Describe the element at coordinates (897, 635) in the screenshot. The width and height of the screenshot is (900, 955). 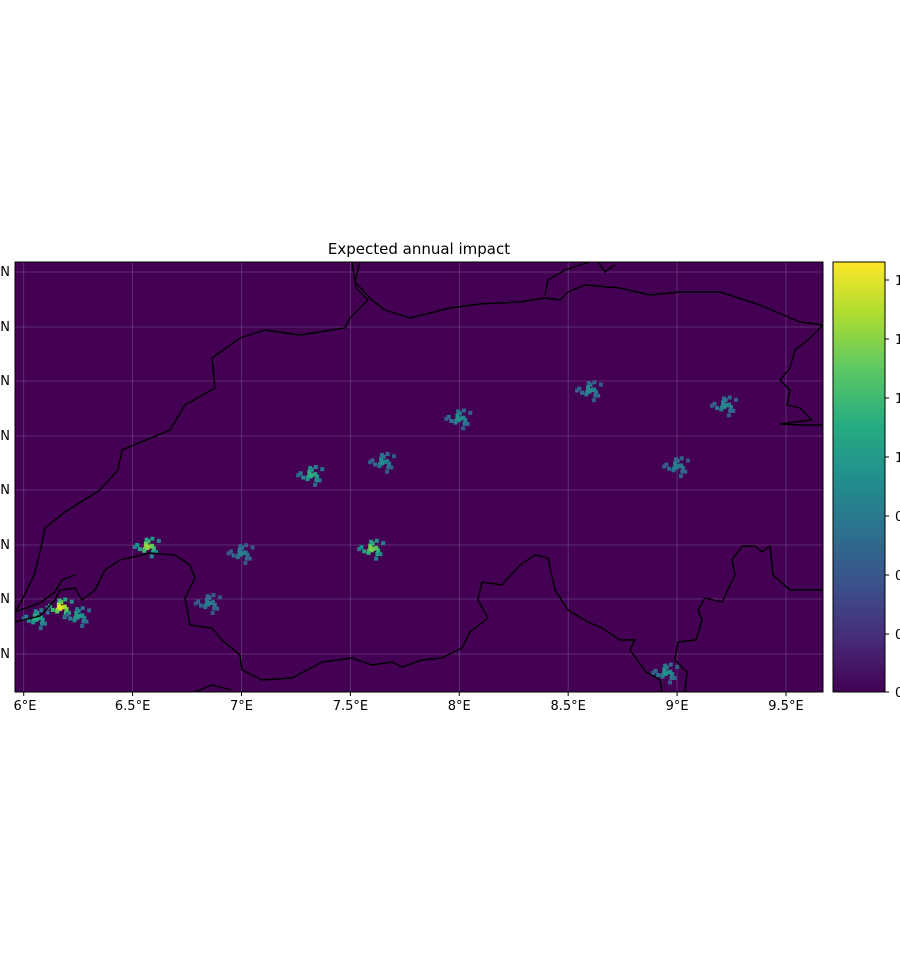
I see `colorbar-tick-label: 0` at that location.